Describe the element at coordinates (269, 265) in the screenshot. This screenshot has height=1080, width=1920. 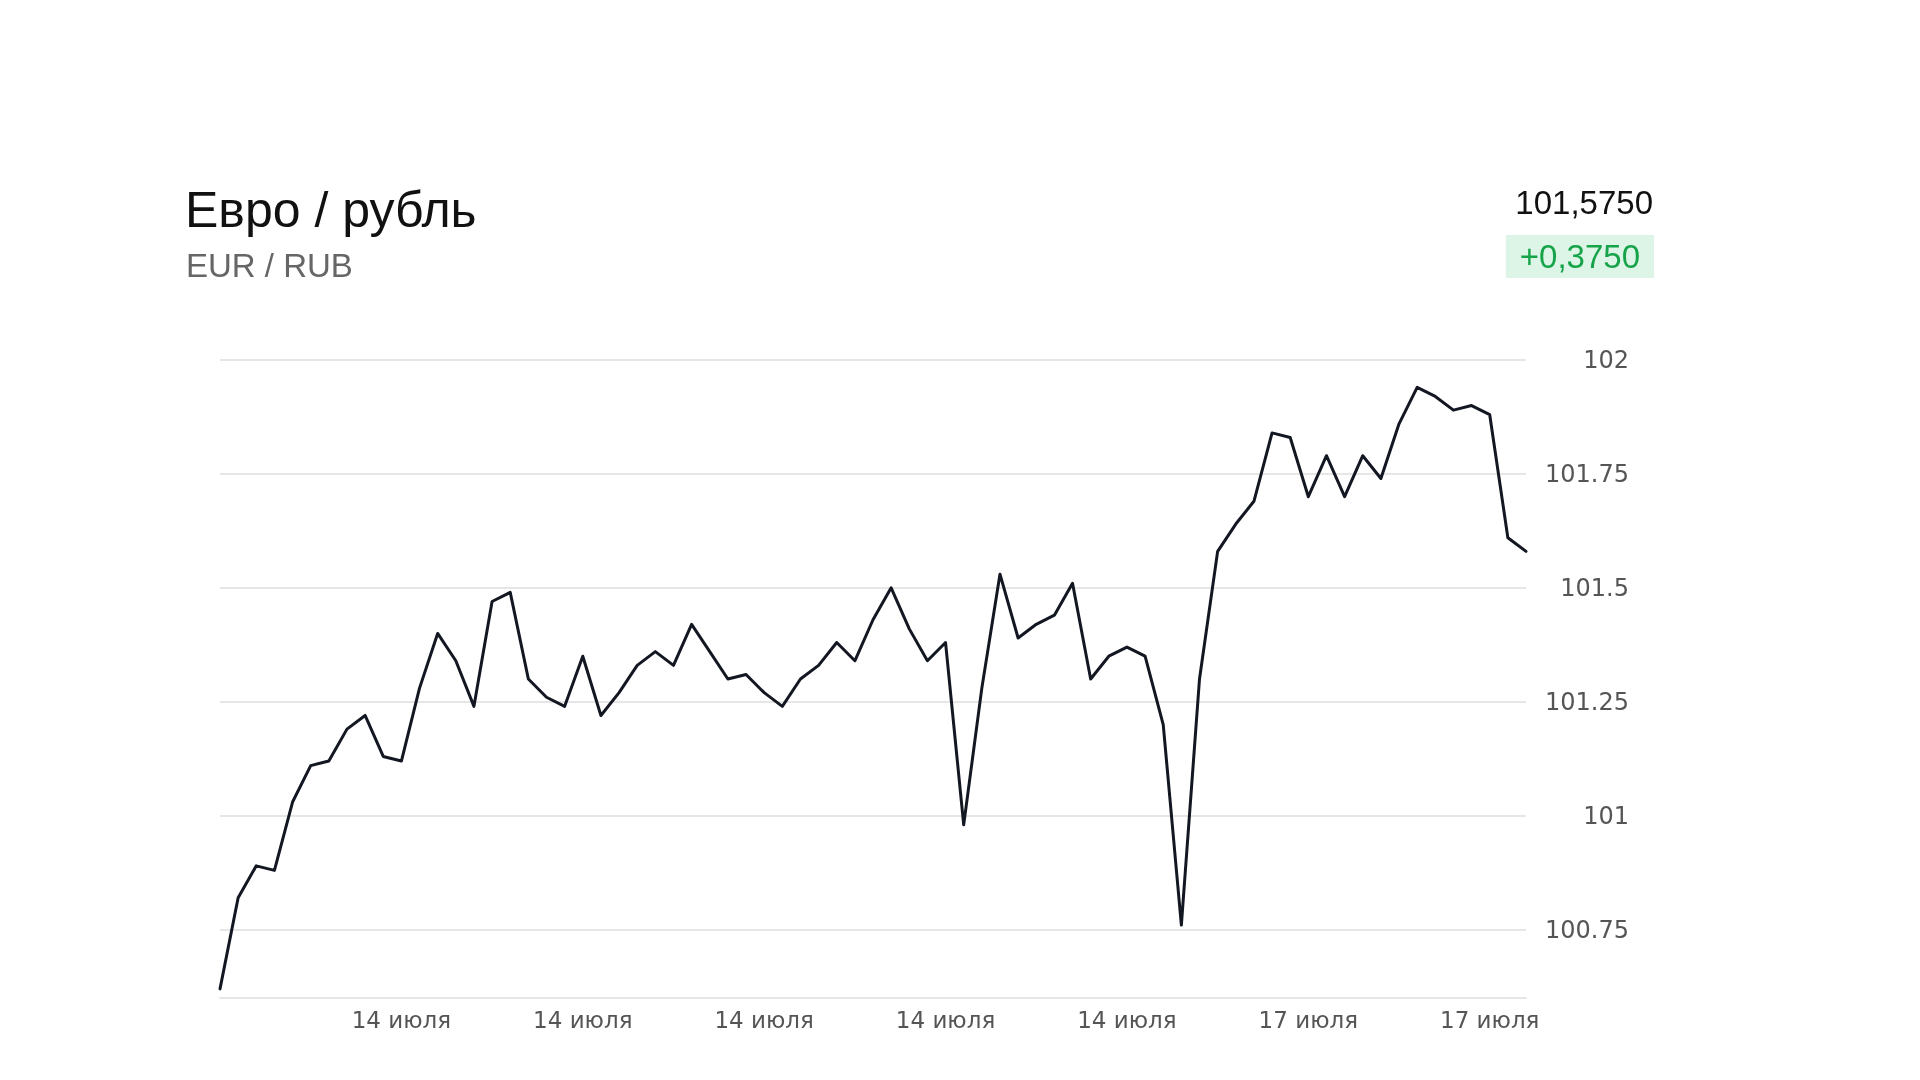
I see `chart-subtitle: EUR / RUB` at that location.